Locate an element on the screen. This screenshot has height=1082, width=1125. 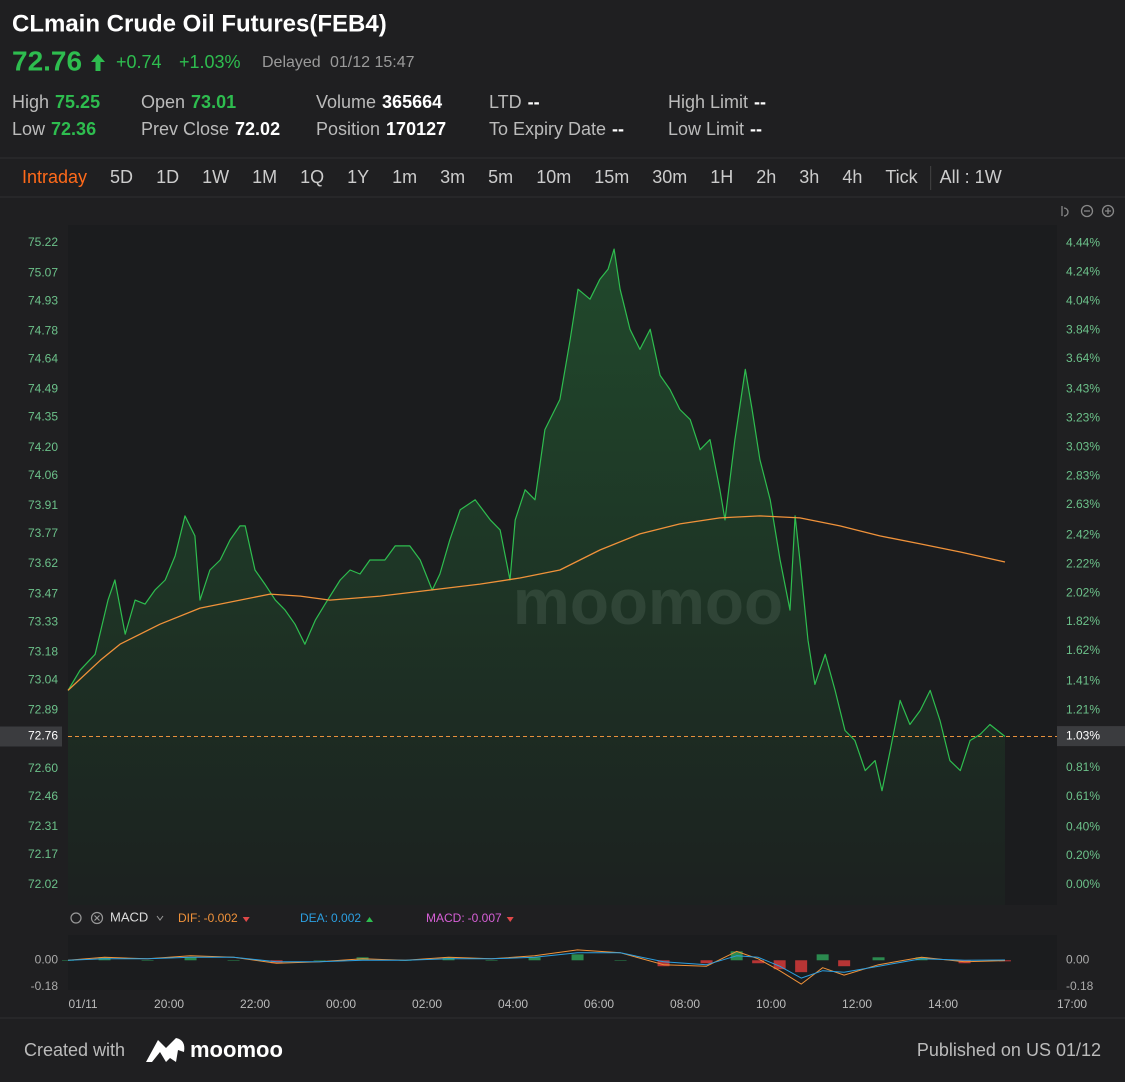
tab: 1Y is located at coordinates (358, 177).